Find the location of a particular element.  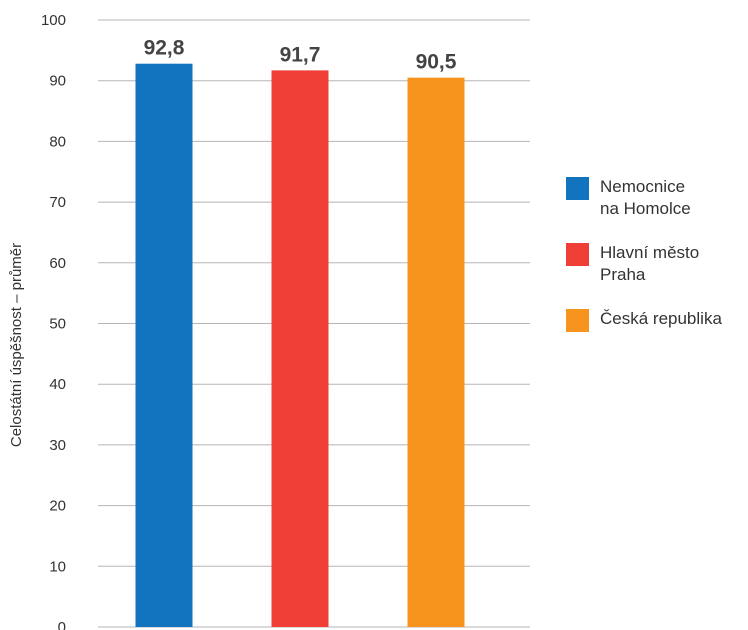

data-labels: 92,8 91,7 90,5 is located at coordinates (300, 55).